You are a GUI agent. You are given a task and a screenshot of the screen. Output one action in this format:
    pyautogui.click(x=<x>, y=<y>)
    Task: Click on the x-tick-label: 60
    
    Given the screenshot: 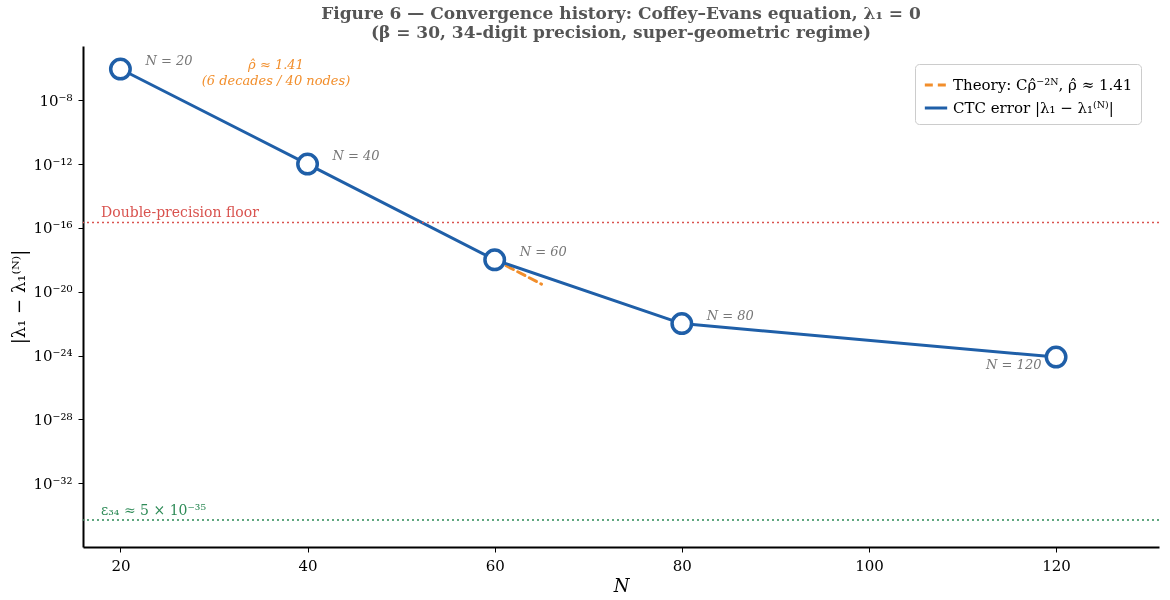 What is the action you would take?
    pyautogui.click(x=495, y=565)
    